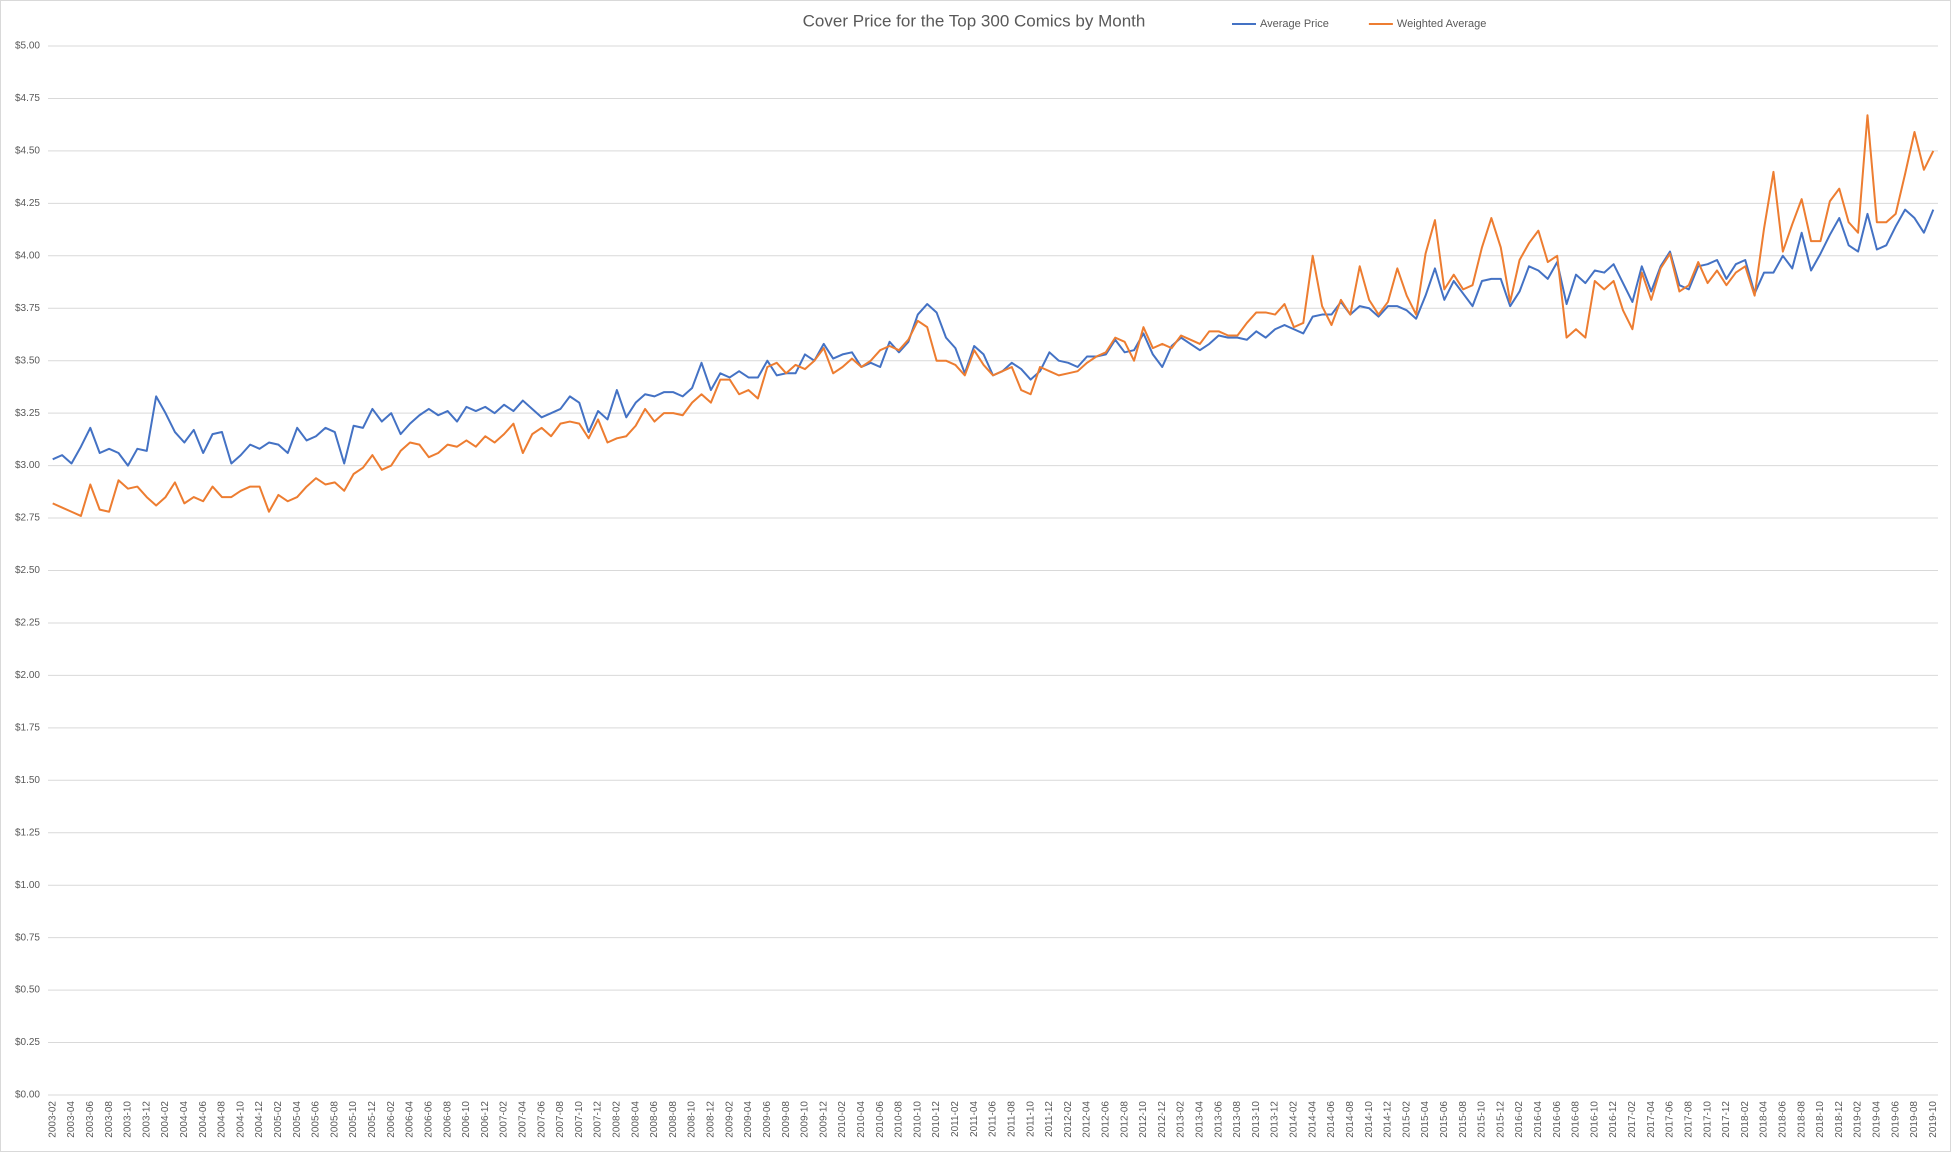 This screenshot has height=1152, width=1951. I want to click on x-tick-label: 2011-06, so click(993, 1119).